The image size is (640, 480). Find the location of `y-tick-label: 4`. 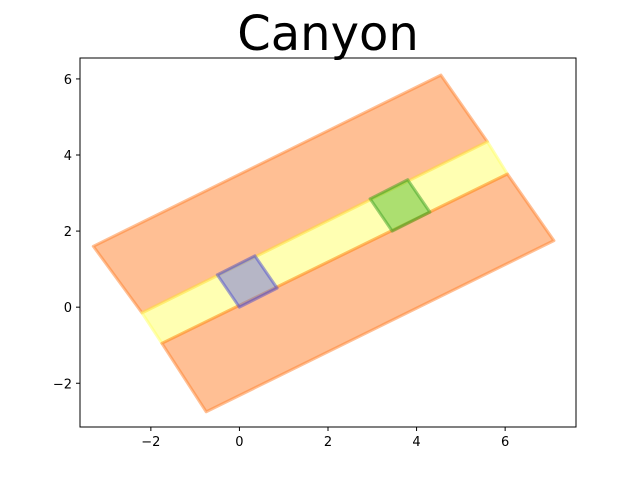

y-tick-label: 4 is located at coordinates (68, 156).